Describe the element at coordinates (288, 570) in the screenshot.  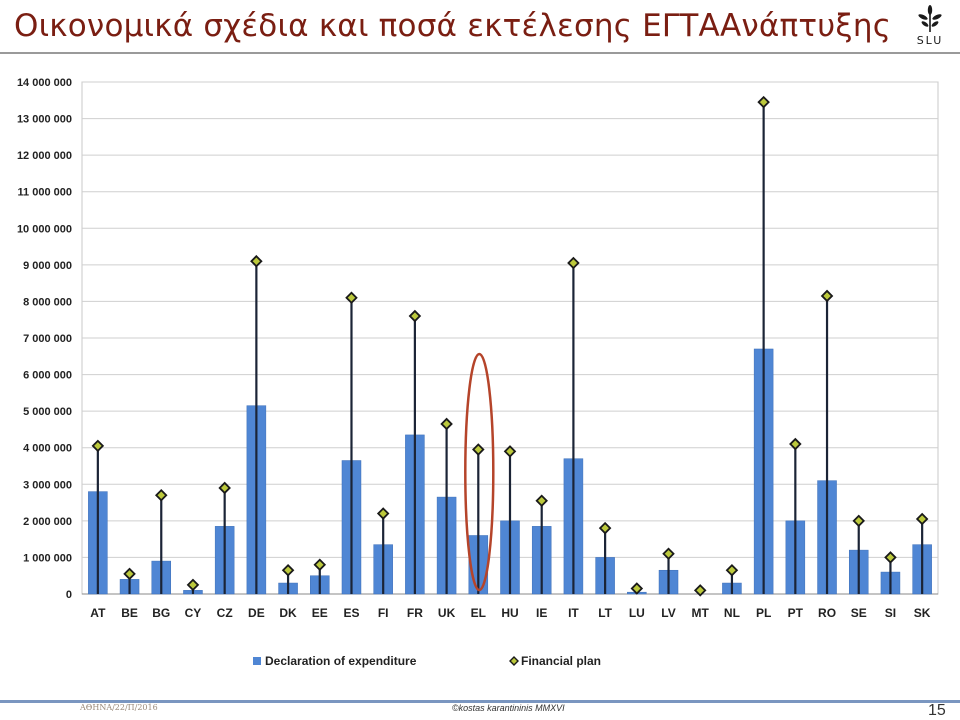
I see `marker-plan-dk` at that location.